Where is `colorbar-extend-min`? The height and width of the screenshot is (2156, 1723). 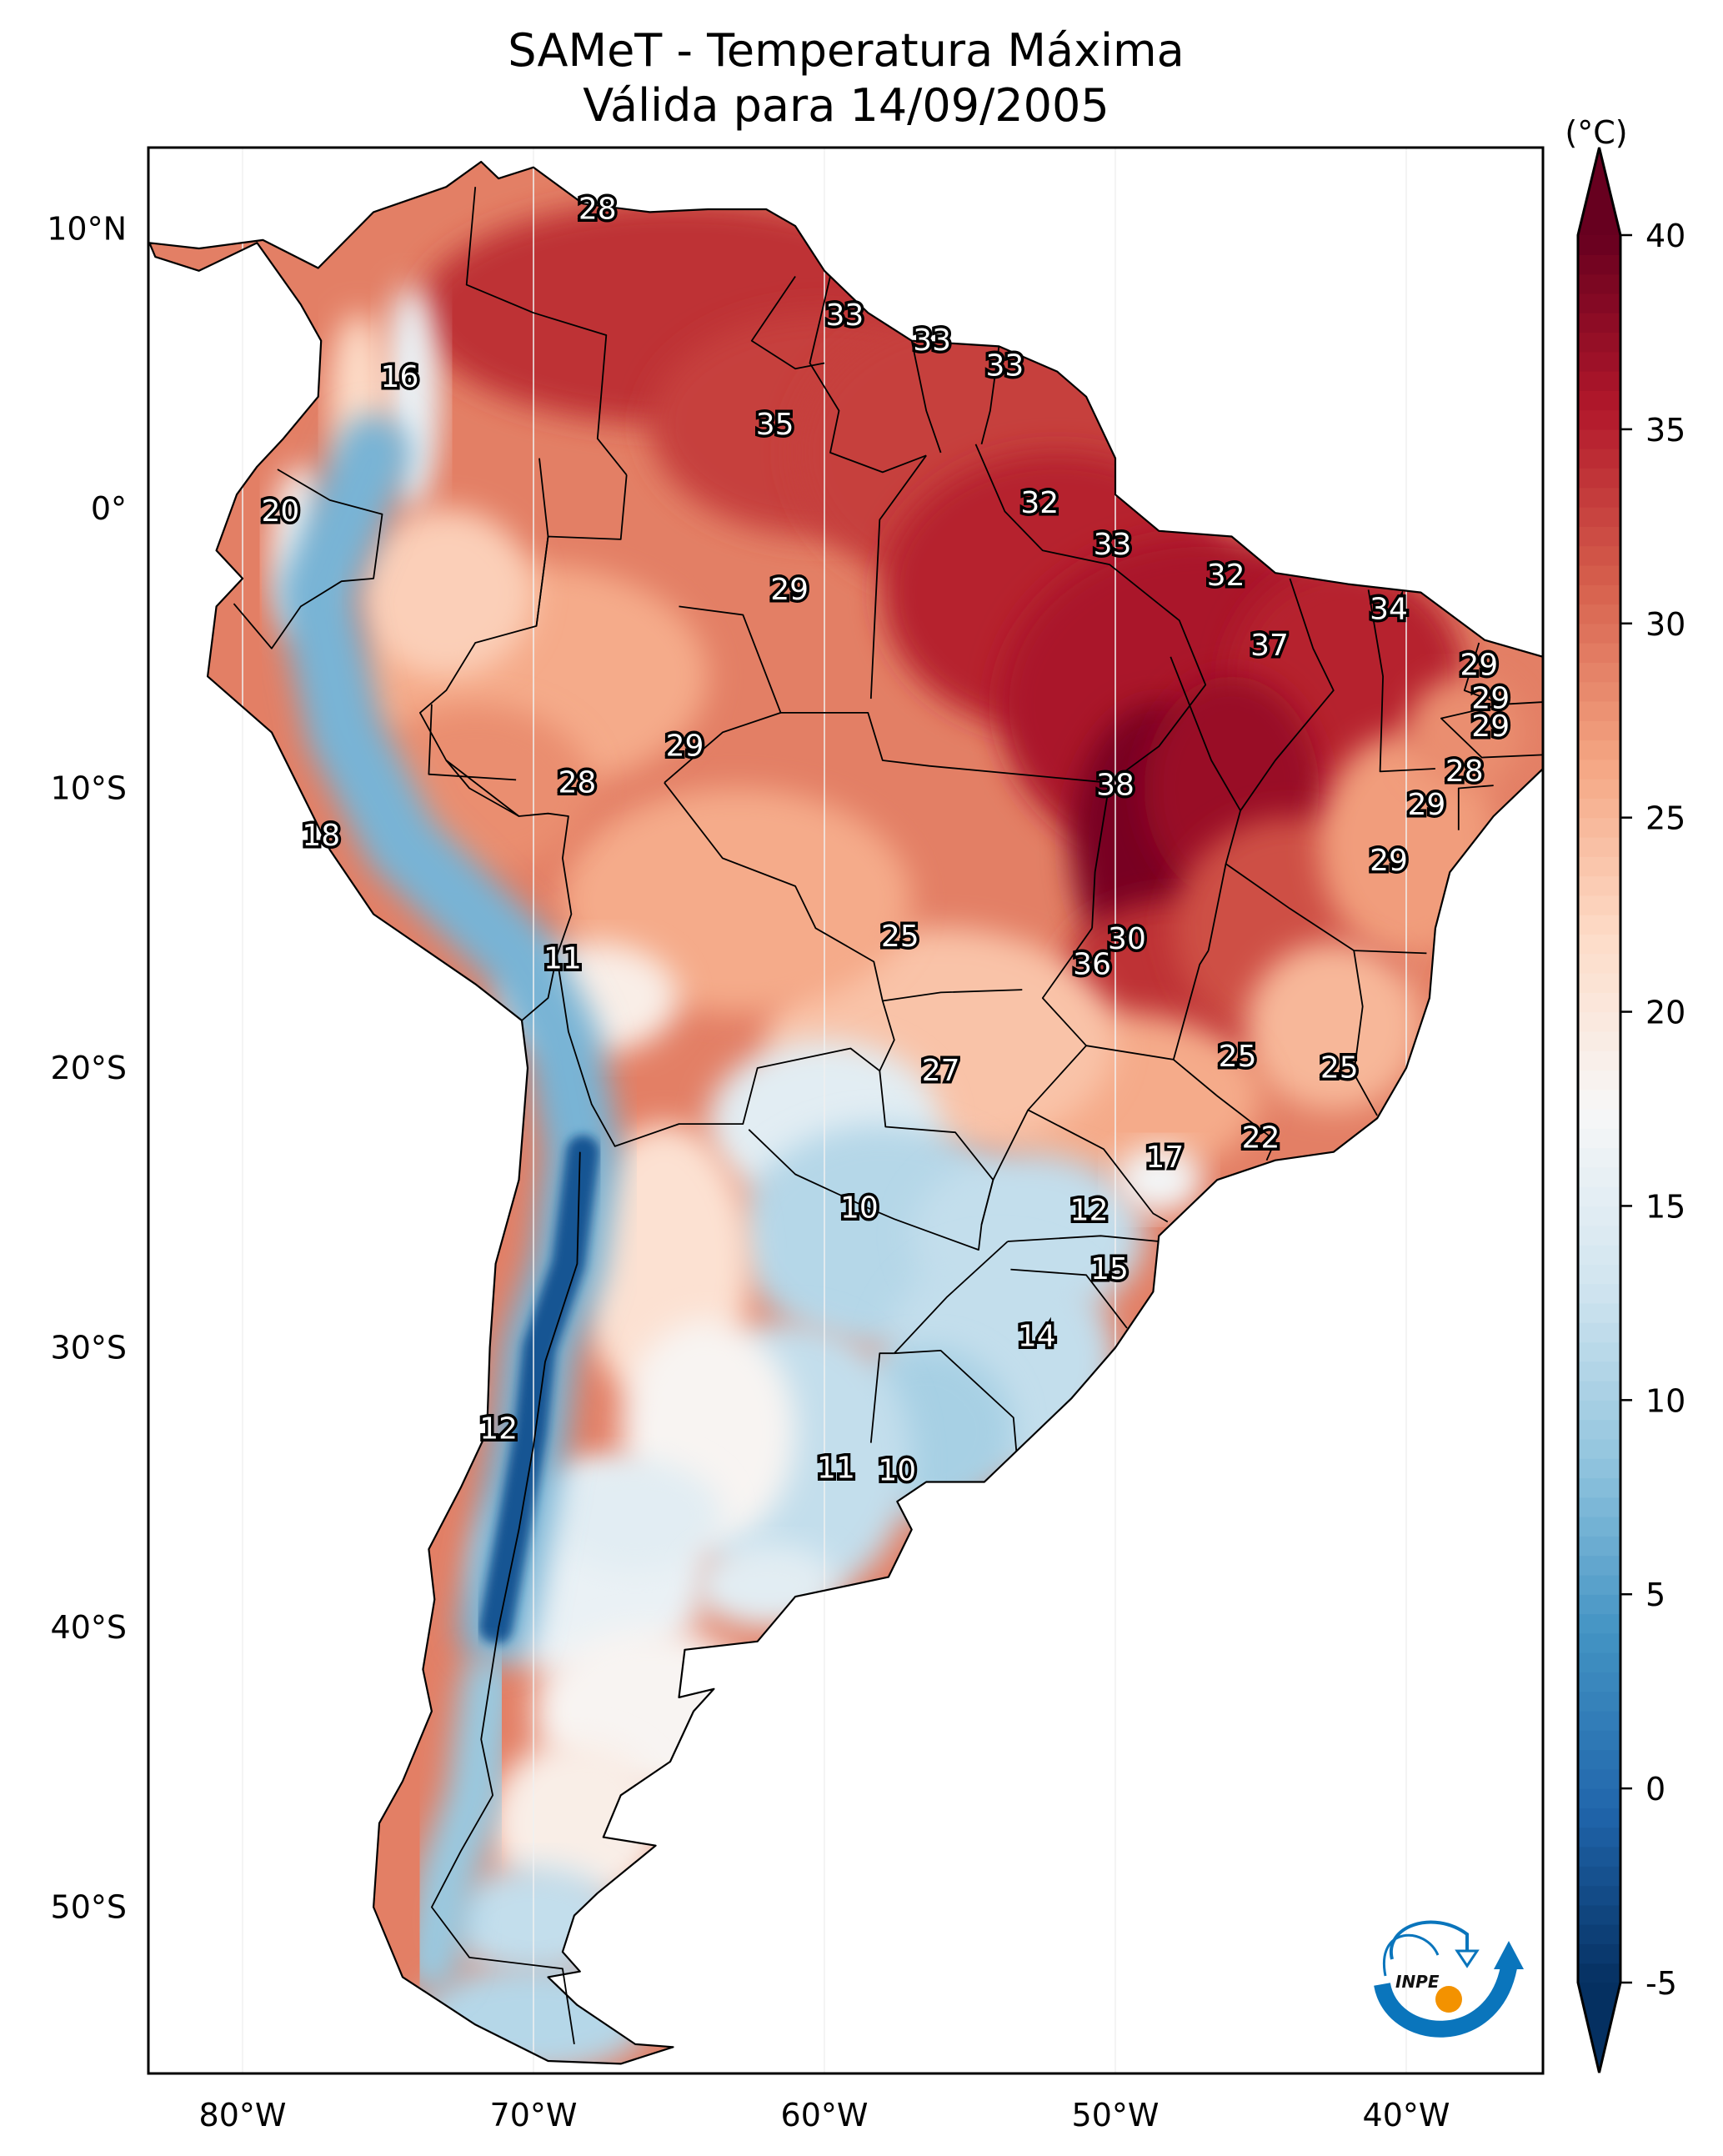 colorbar-extend-min is located at coordinates (1599, 2028).